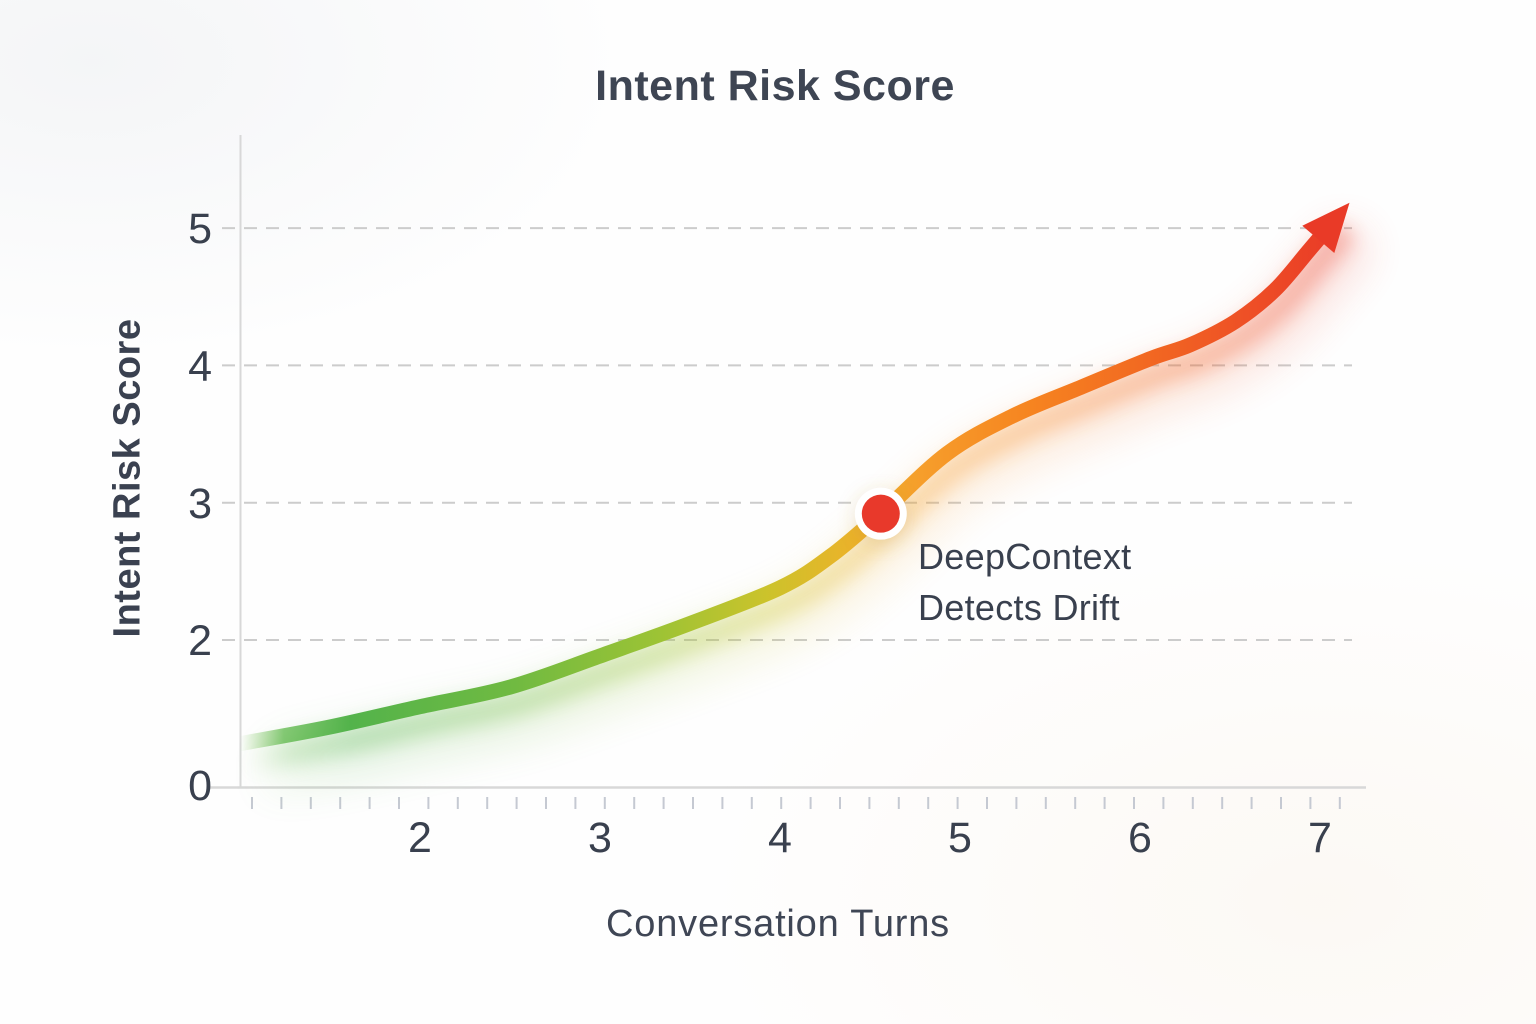  What do you see at coordinates (960, 838) in the screenshot?
I see `x-tick-label: 5` at bounding box center [960, 838].